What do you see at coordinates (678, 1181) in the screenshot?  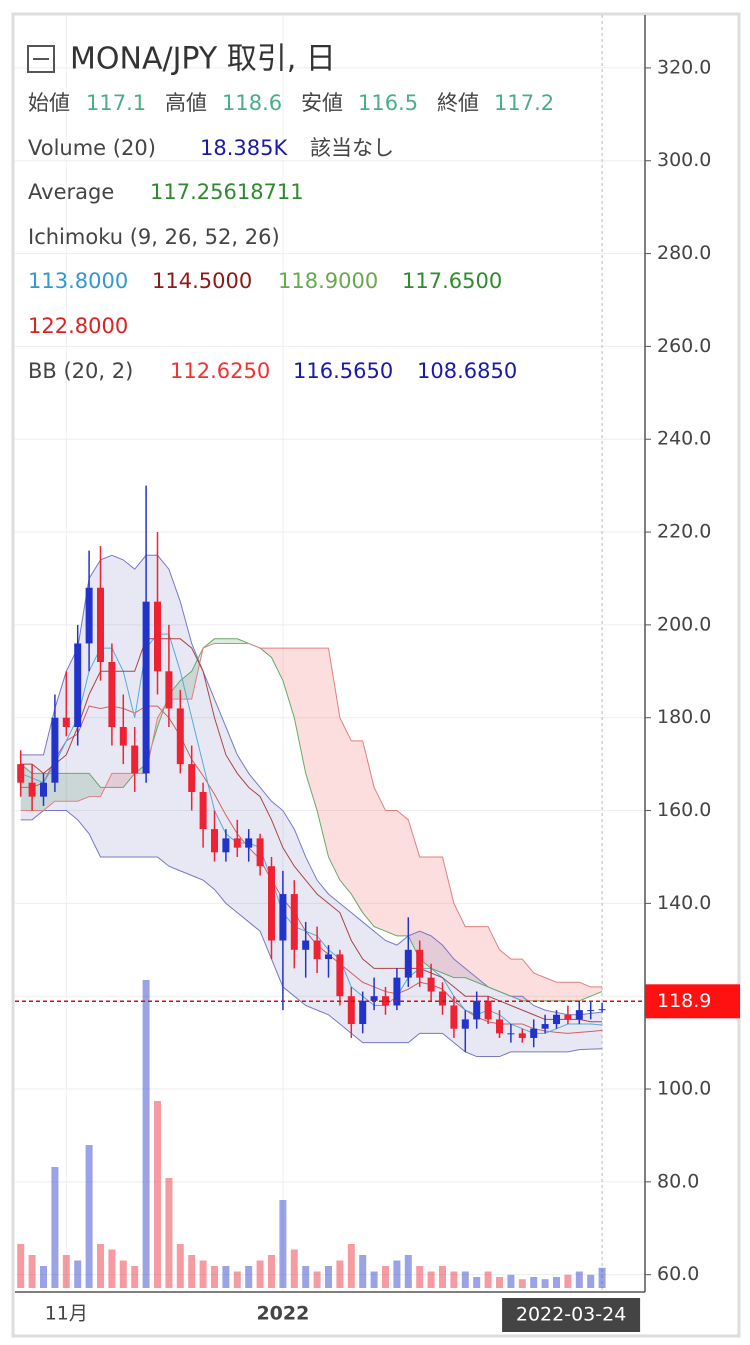 I see `y-tick-label: 80.0` at bounding box center [678, 1181].